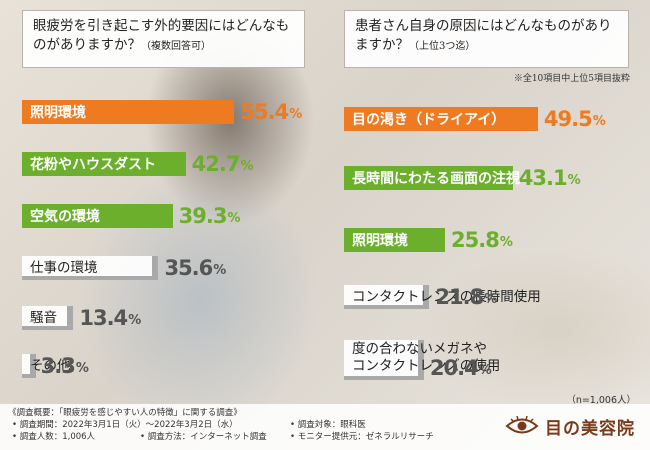  Describe the element at coordinates (176, 46) in the screenshot. I see `left-question-subtitle: （複数回答可）` at that location.